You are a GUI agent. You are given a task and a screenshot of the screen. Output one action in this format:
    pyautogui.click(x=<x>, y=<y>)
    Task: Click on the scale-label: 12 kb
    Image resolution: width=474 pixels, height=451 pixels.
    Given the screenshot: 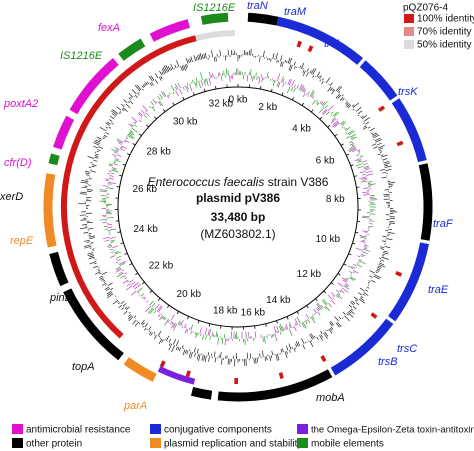 What is the action you would take?
    pyautogui.click(x=309, y=274)
    